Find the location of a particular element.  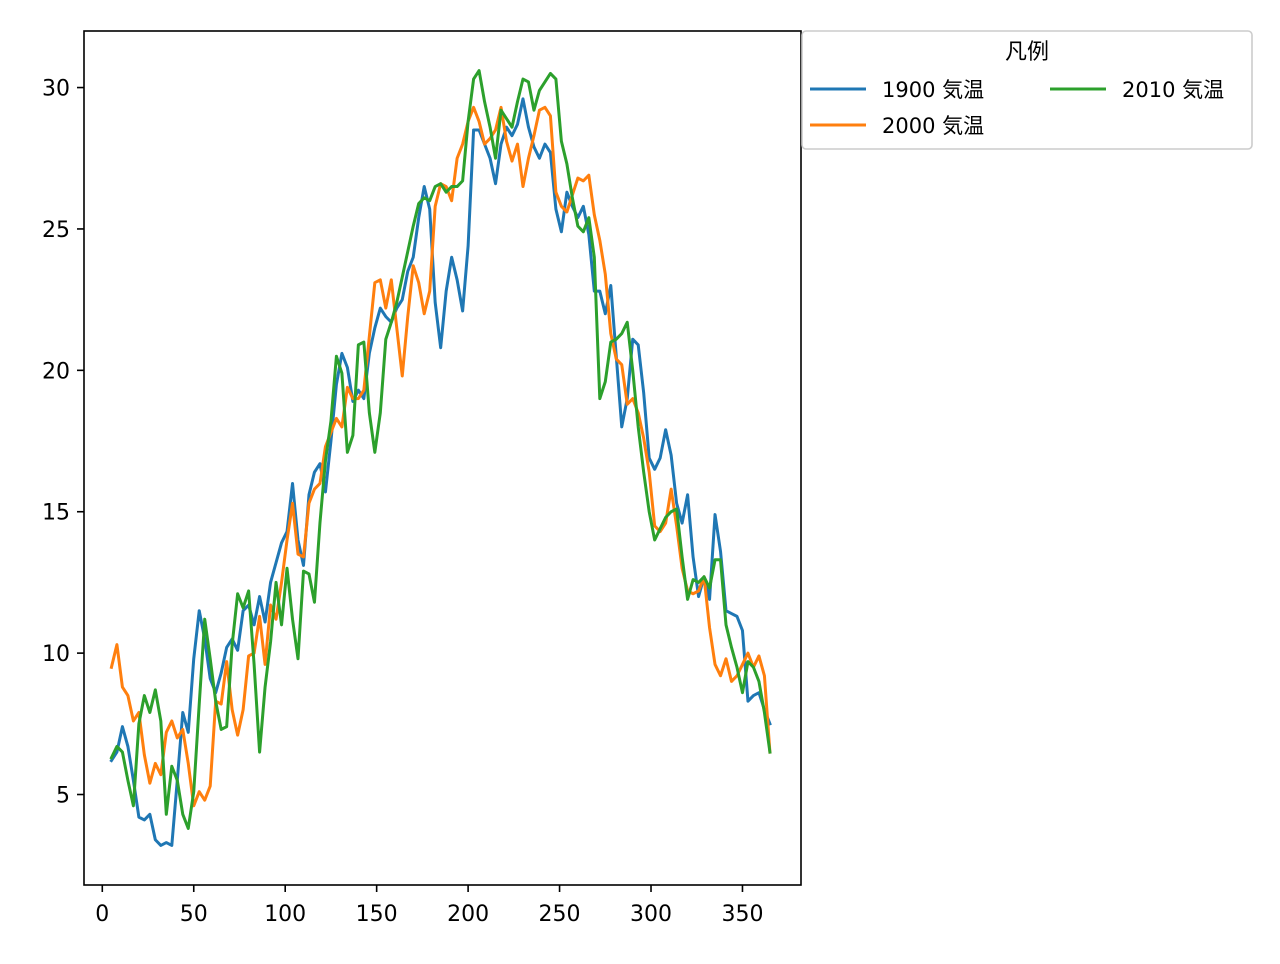

x-tick-label: 350 is located at coordinates (742, 914).